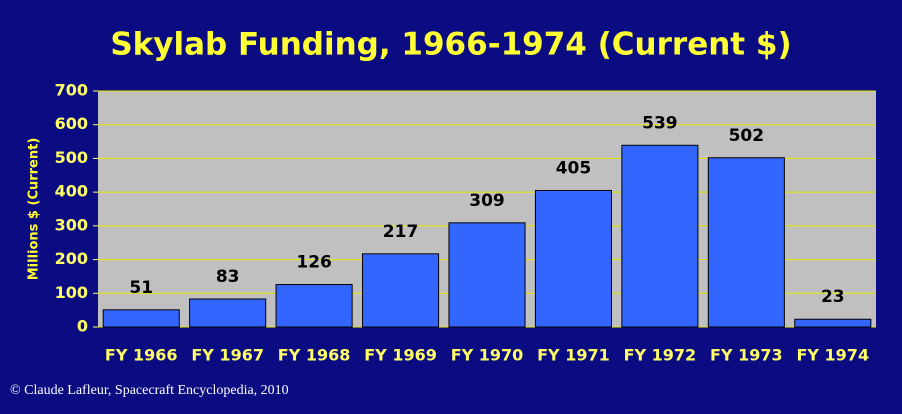  What do you see at coordinates (660, 355) in the screenshot?
I see `x-tick-label: FY 1972` at bounding box center [660, 355].